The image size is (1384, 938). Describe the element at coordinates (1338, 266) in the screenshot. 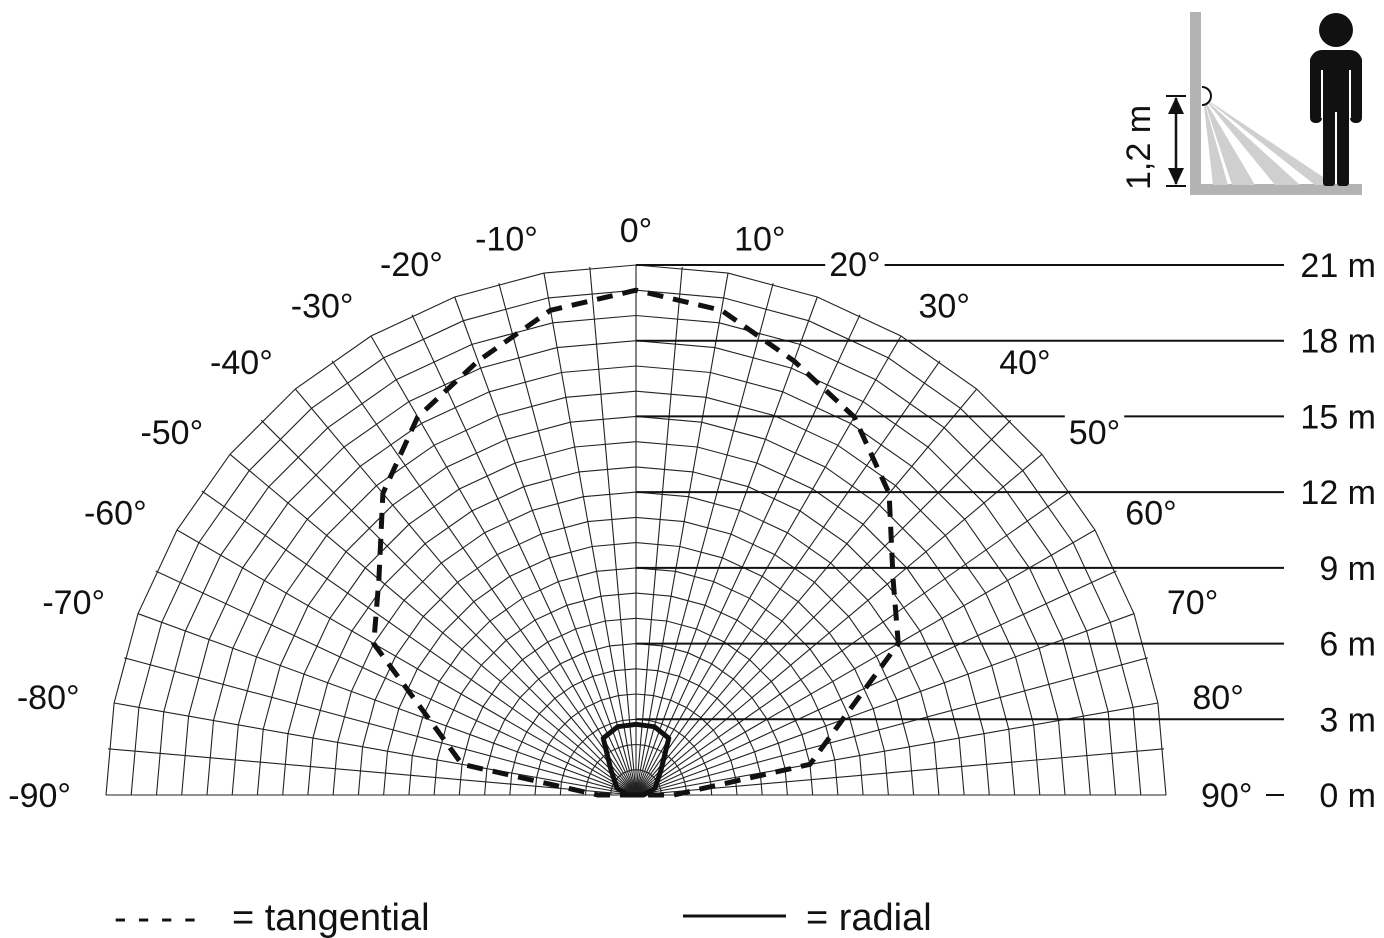

I see `distance-label: 21 m` at that location.